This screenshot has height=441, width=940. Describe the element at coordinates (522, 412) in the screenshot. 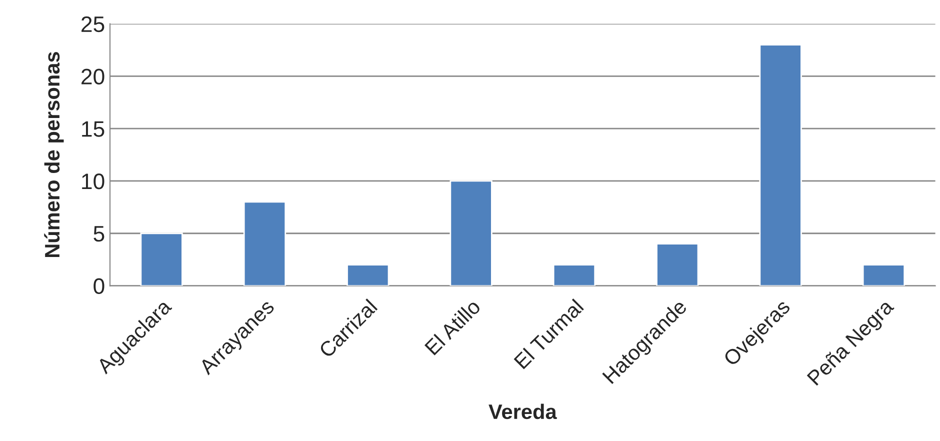

I see `x-axis-title: Vereda` at that location.